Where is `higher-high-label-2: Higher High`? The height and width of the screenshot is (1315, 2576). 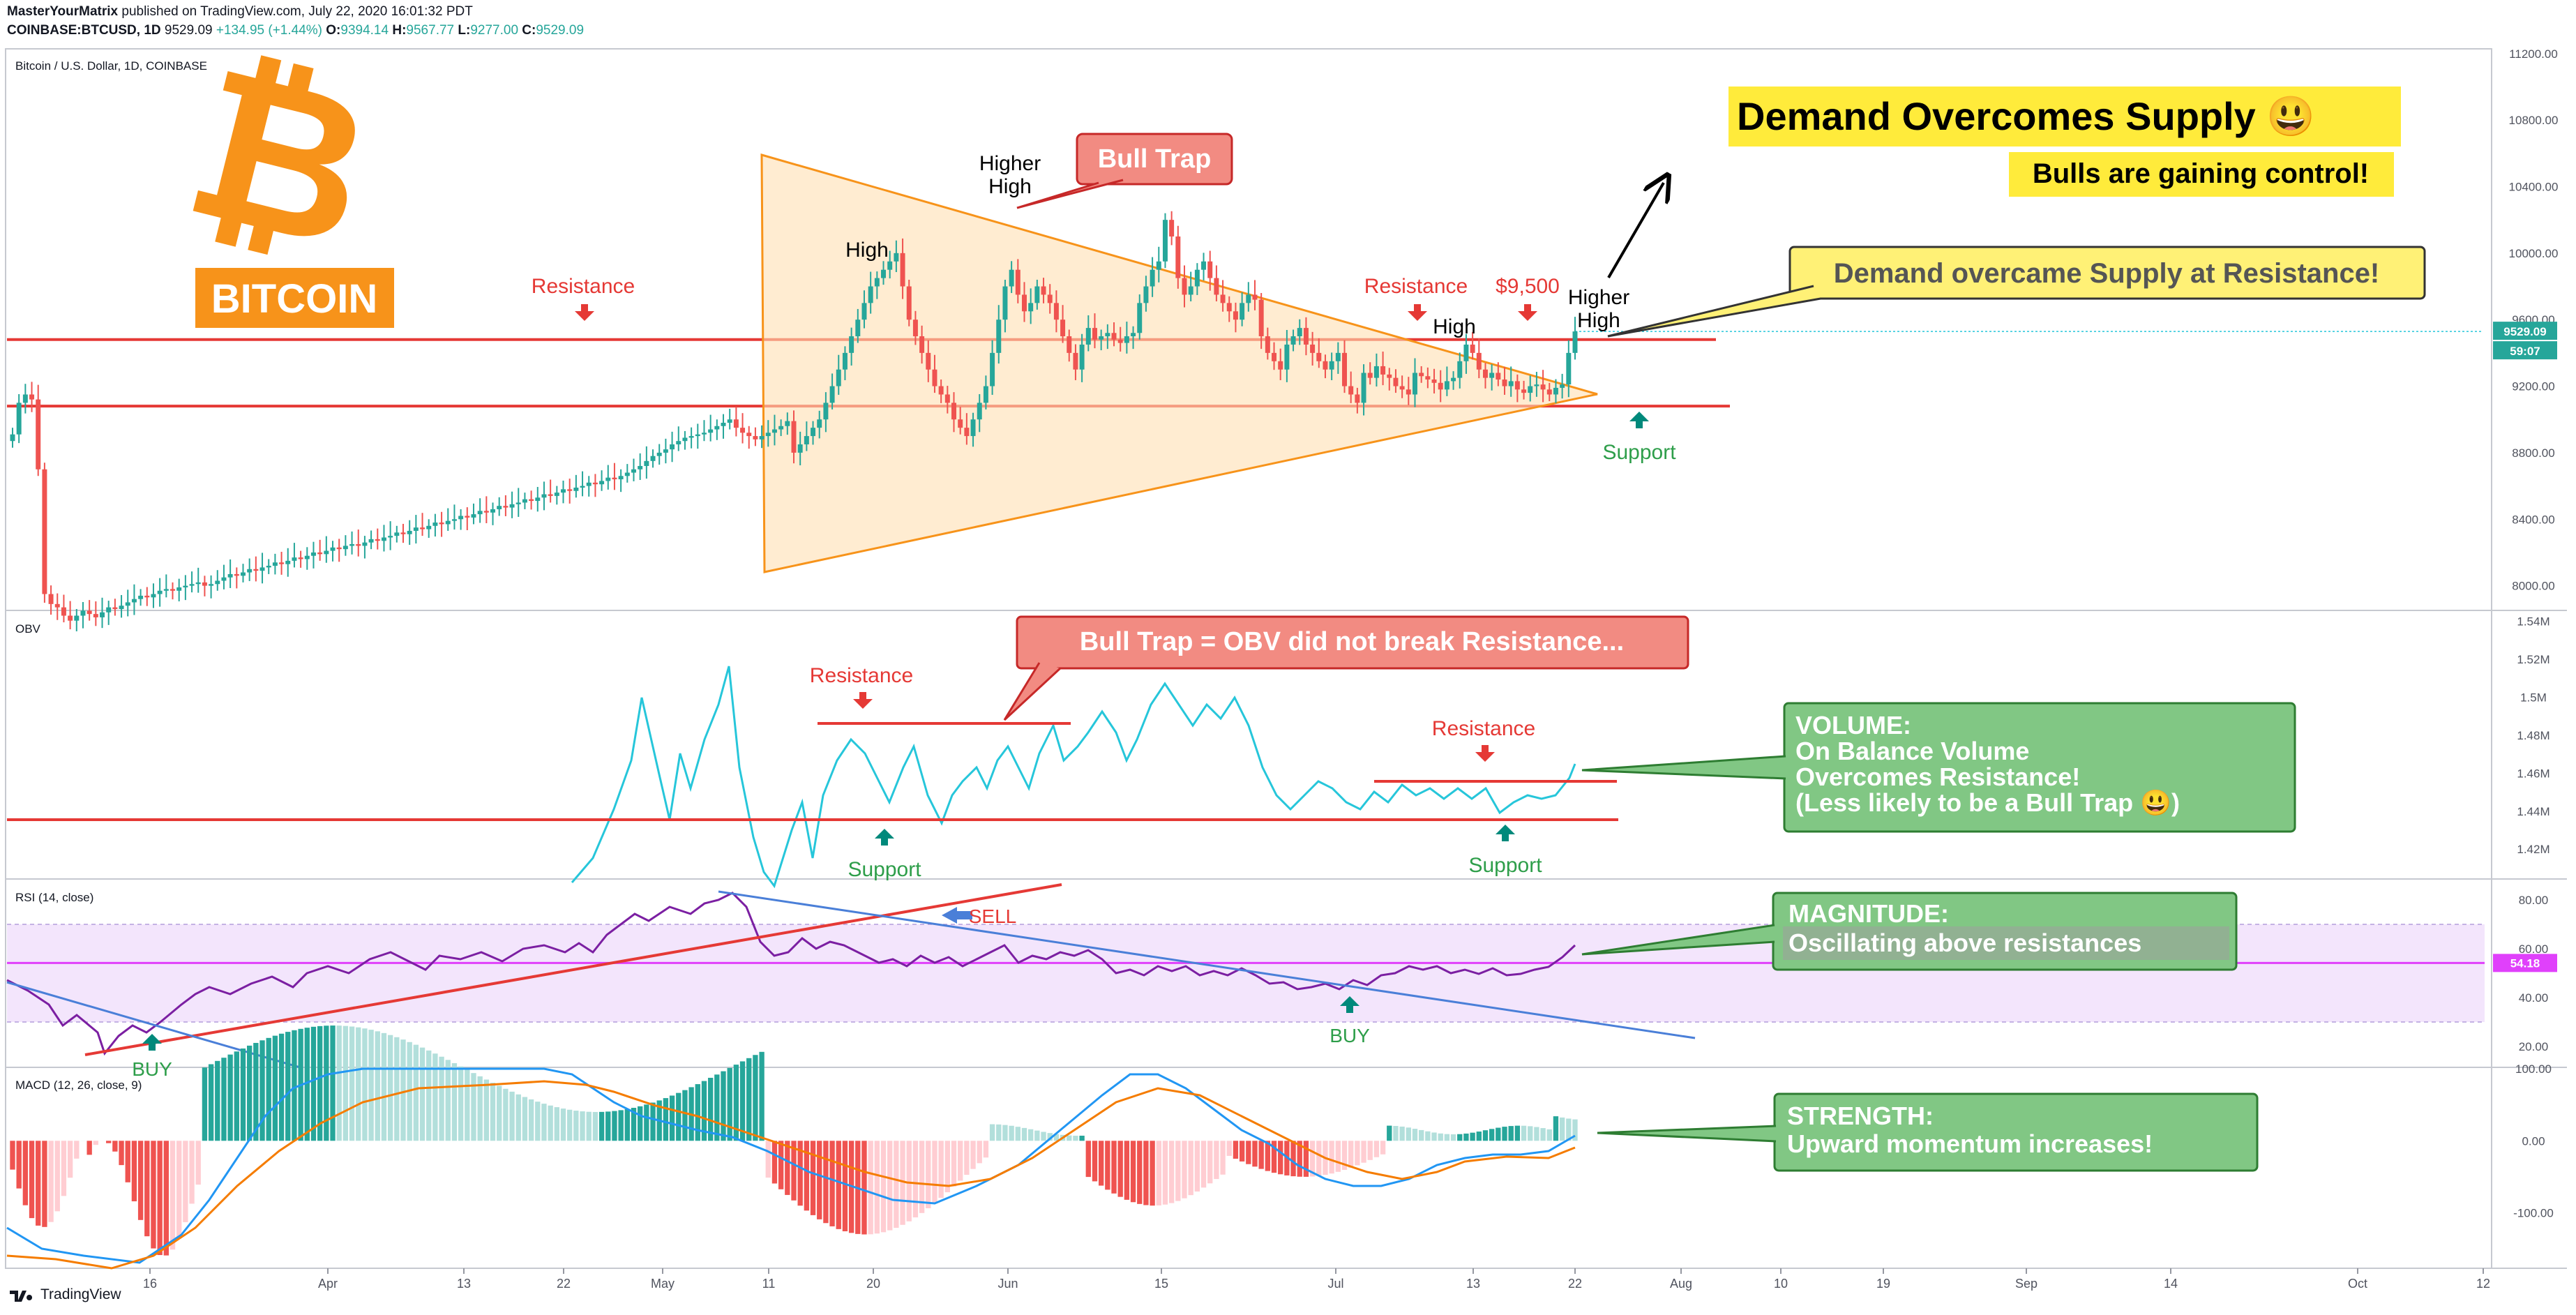
higher-high-label-2: Higher High is located at coordinates (1598, 309).